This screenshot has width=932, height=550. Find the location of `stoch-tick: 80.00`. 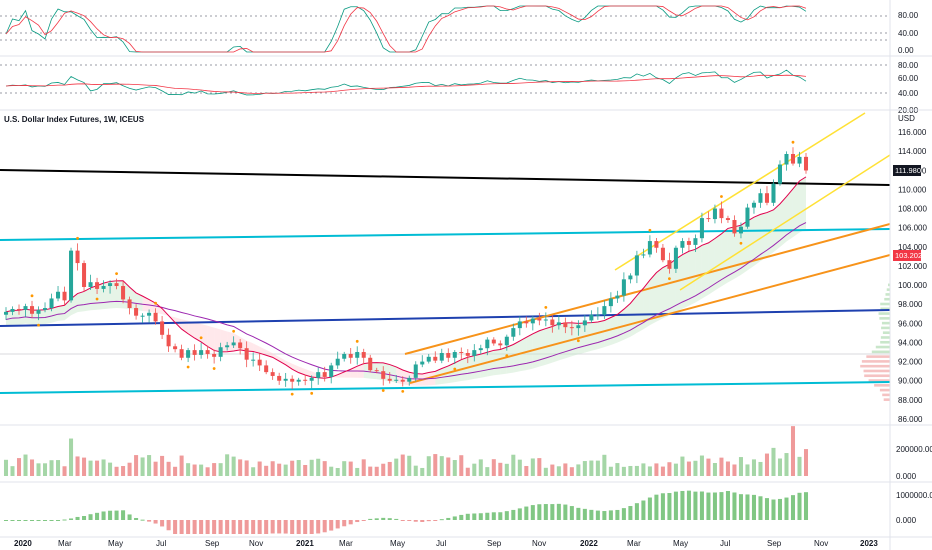

stoch-tick: 80.00 is located at coordinates (908, 15).